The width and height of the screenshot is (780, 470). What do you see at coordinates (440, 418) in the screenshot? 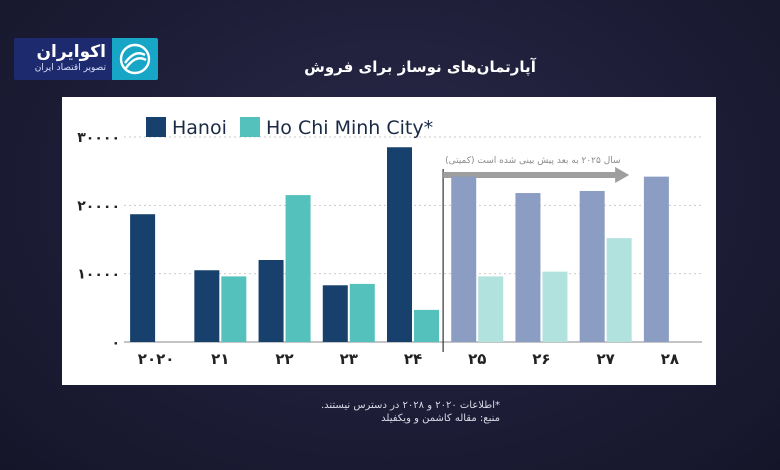
I see `source-note: منبع: مقاله کاشمن و ویکفیلد` at bounding box center [440, 418].